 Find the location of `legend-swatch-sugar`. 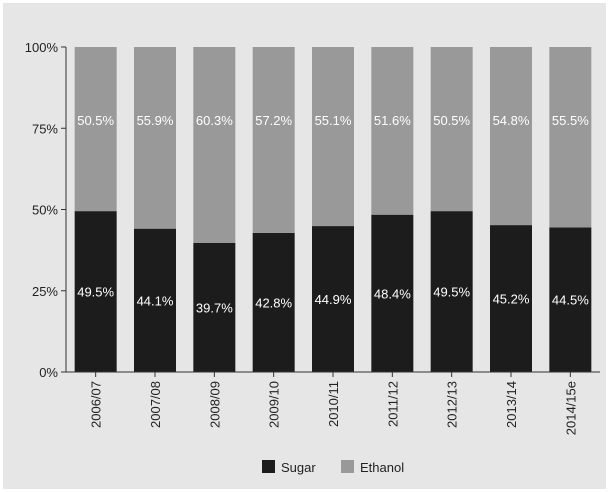

legend-swatch-sugar is located at coordinates (268, 466).